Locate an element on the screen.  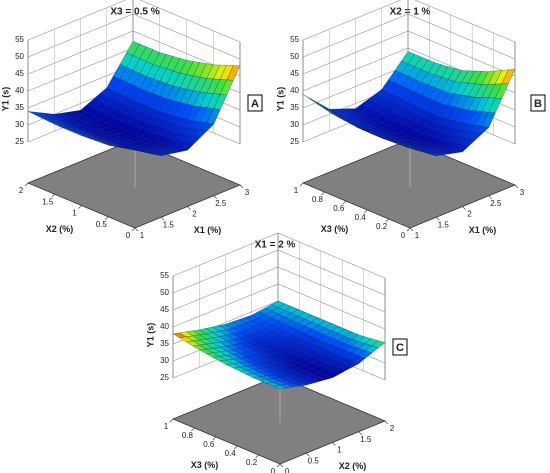
y-tick-label: 2 is located at coordinates (21, 190).